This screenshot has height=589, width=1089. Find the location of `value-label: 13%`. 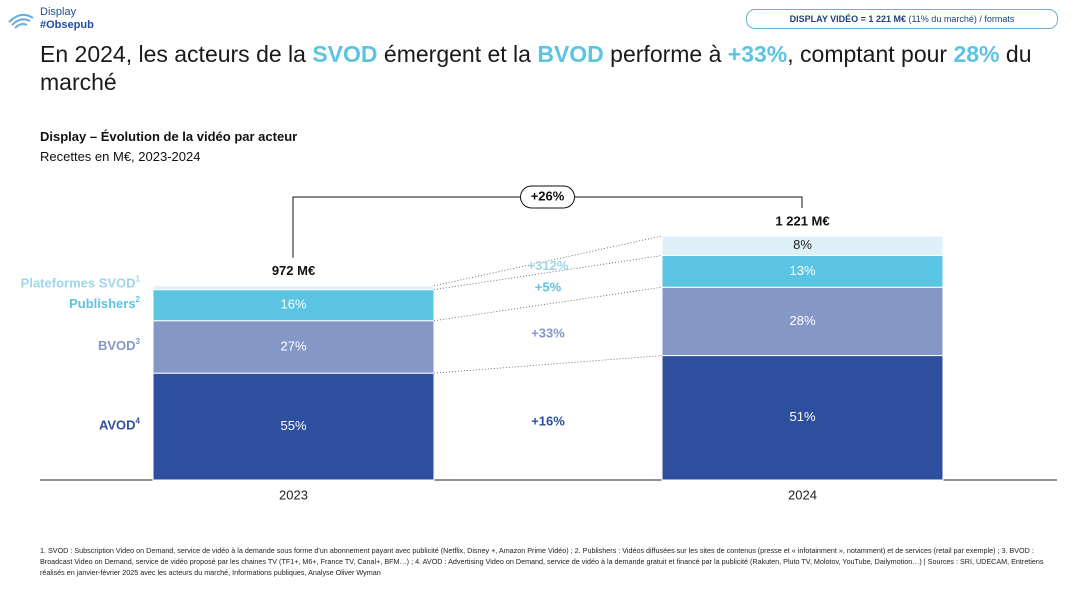

value-label: 13% is located at coordinates (802, 270).